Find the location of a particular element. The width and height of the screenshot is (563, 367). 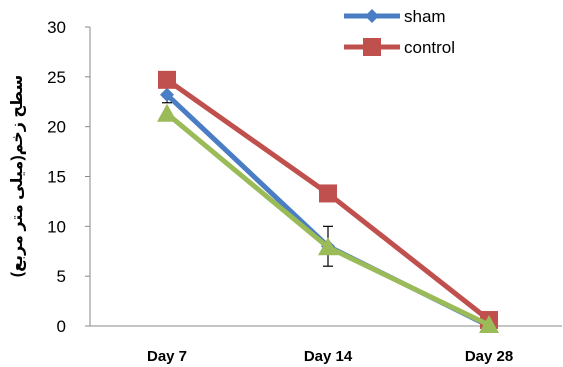

y-tick-label: 15 is located at coordinates (56, 177).